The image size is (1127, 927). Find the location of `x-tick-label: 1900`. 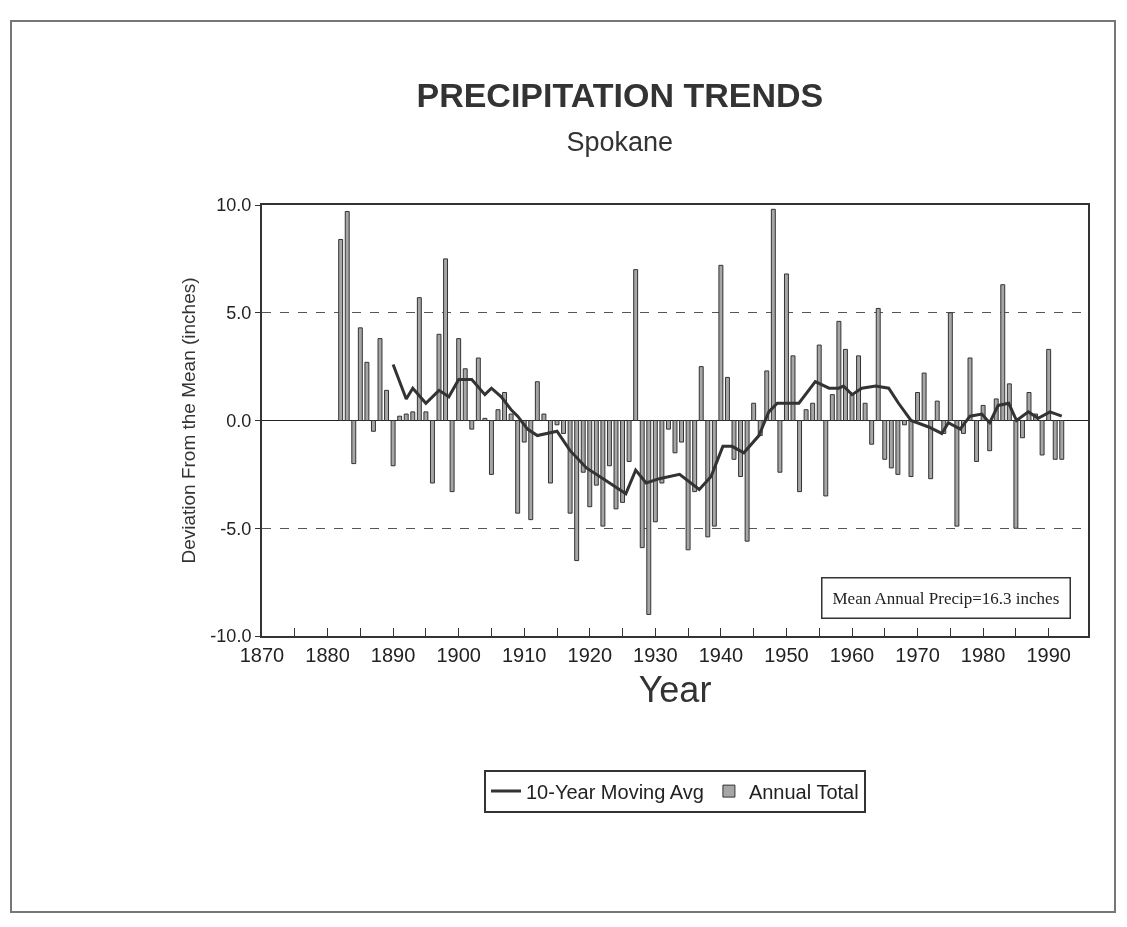

x-tick-label: 1900 is located at coordinates (458, 655).